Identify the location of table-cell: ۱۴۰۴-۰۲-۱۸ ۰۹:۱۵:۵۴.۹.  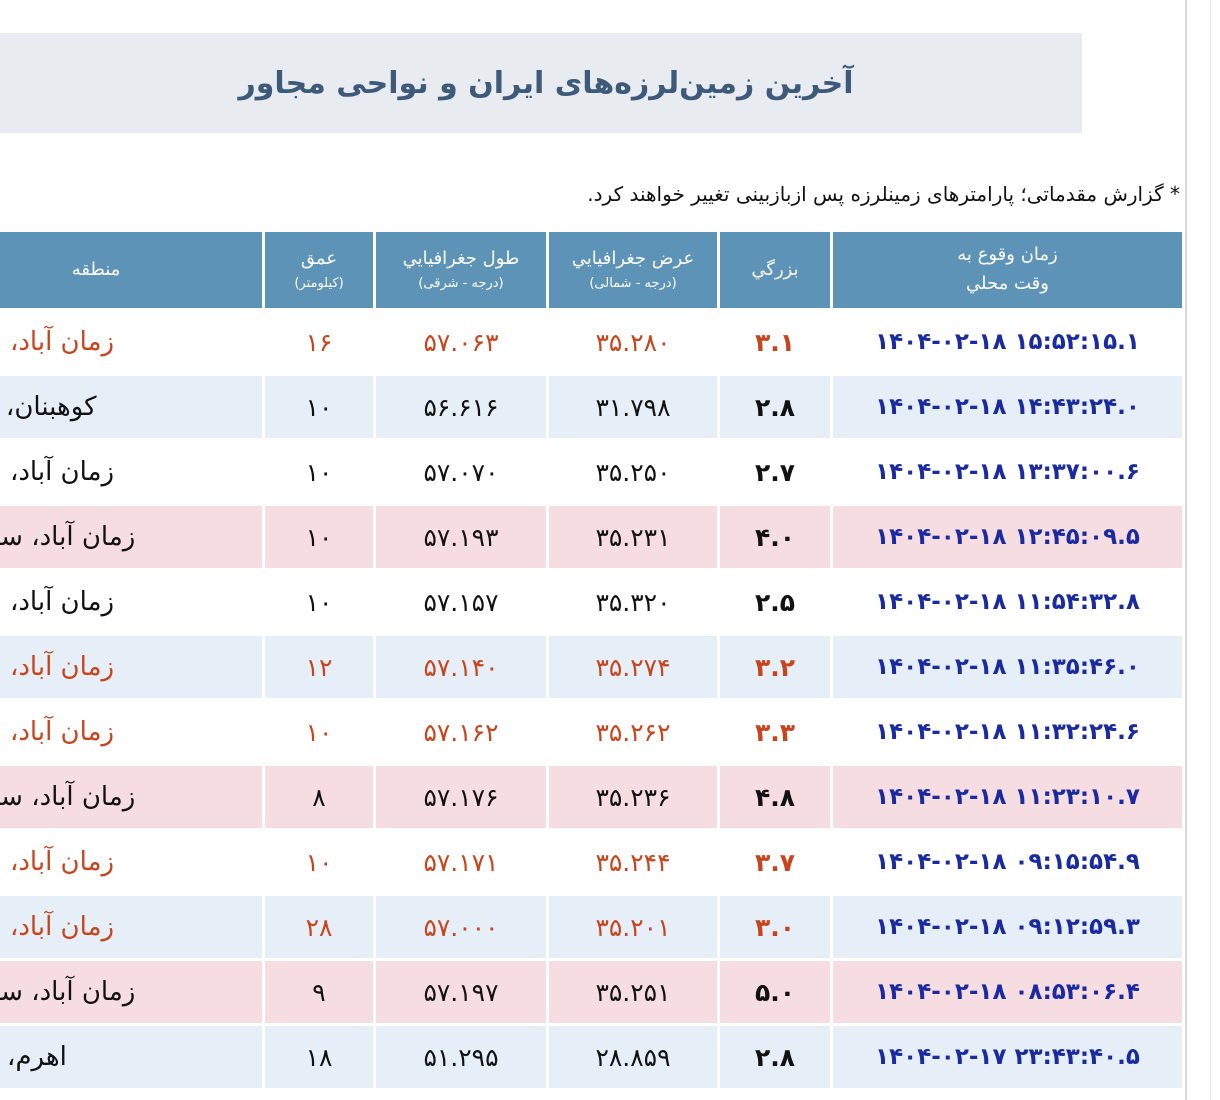
(1007, 862).